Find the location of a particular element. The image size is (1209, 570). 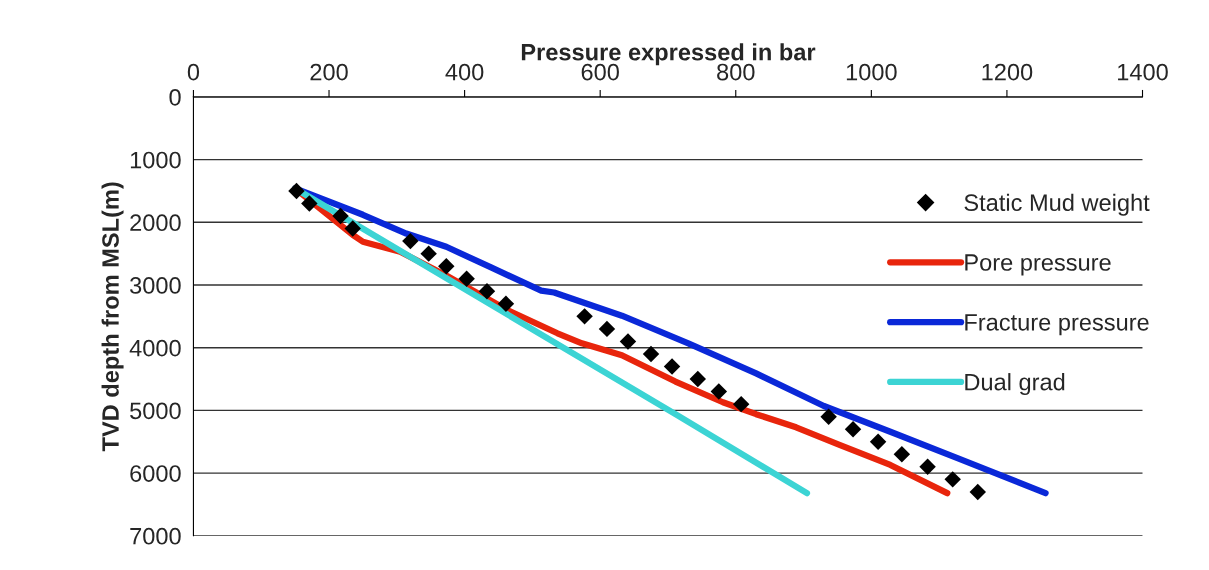

x-tick-label: 1000 is located at coordinates (871, 72).